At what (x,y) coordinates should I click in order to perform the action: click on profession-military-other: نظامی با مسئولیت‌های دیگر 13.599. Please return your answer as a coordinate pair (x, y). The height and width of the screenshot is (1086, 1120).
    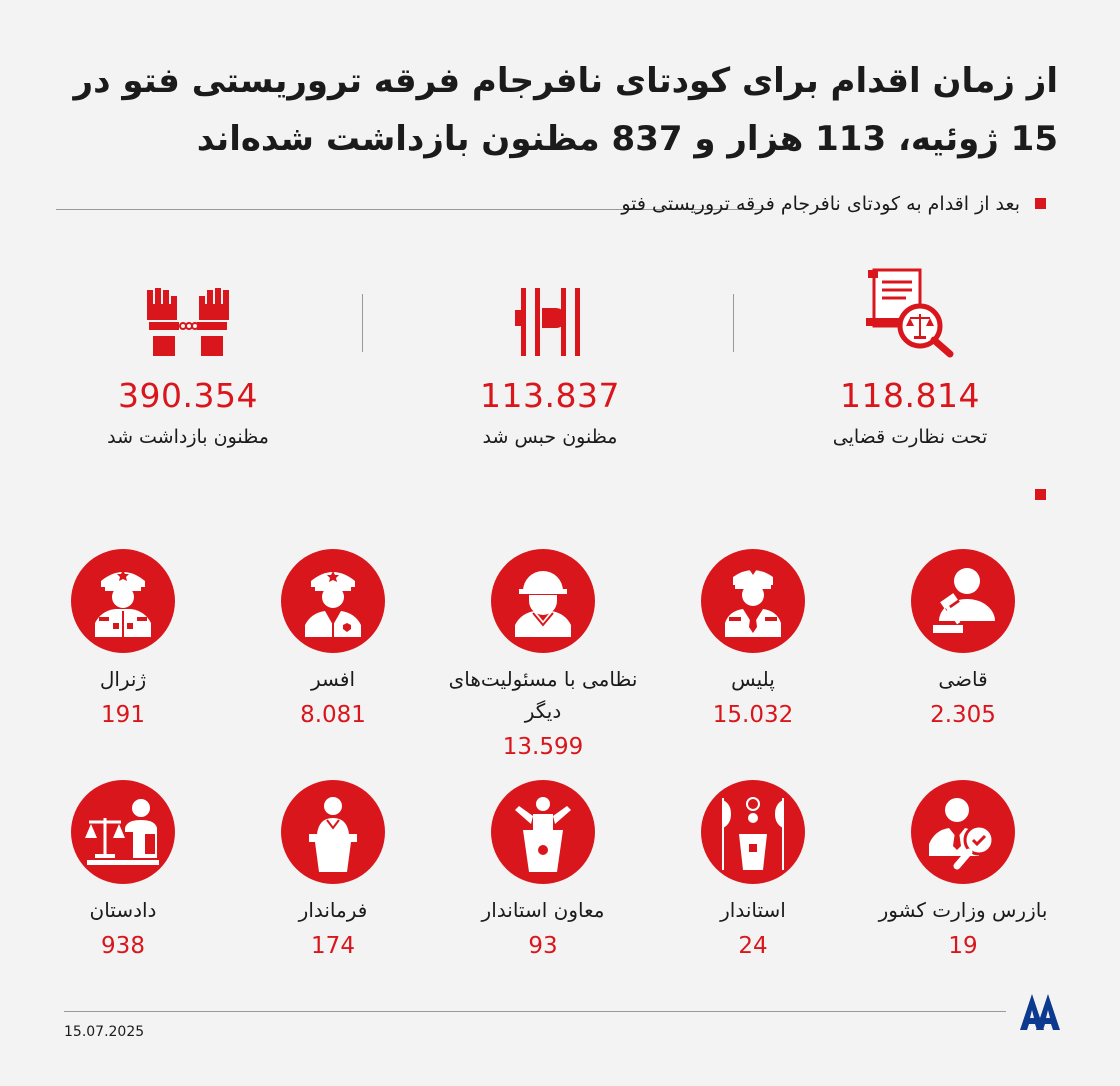
    Looking at the image, I should click on (543, 656).